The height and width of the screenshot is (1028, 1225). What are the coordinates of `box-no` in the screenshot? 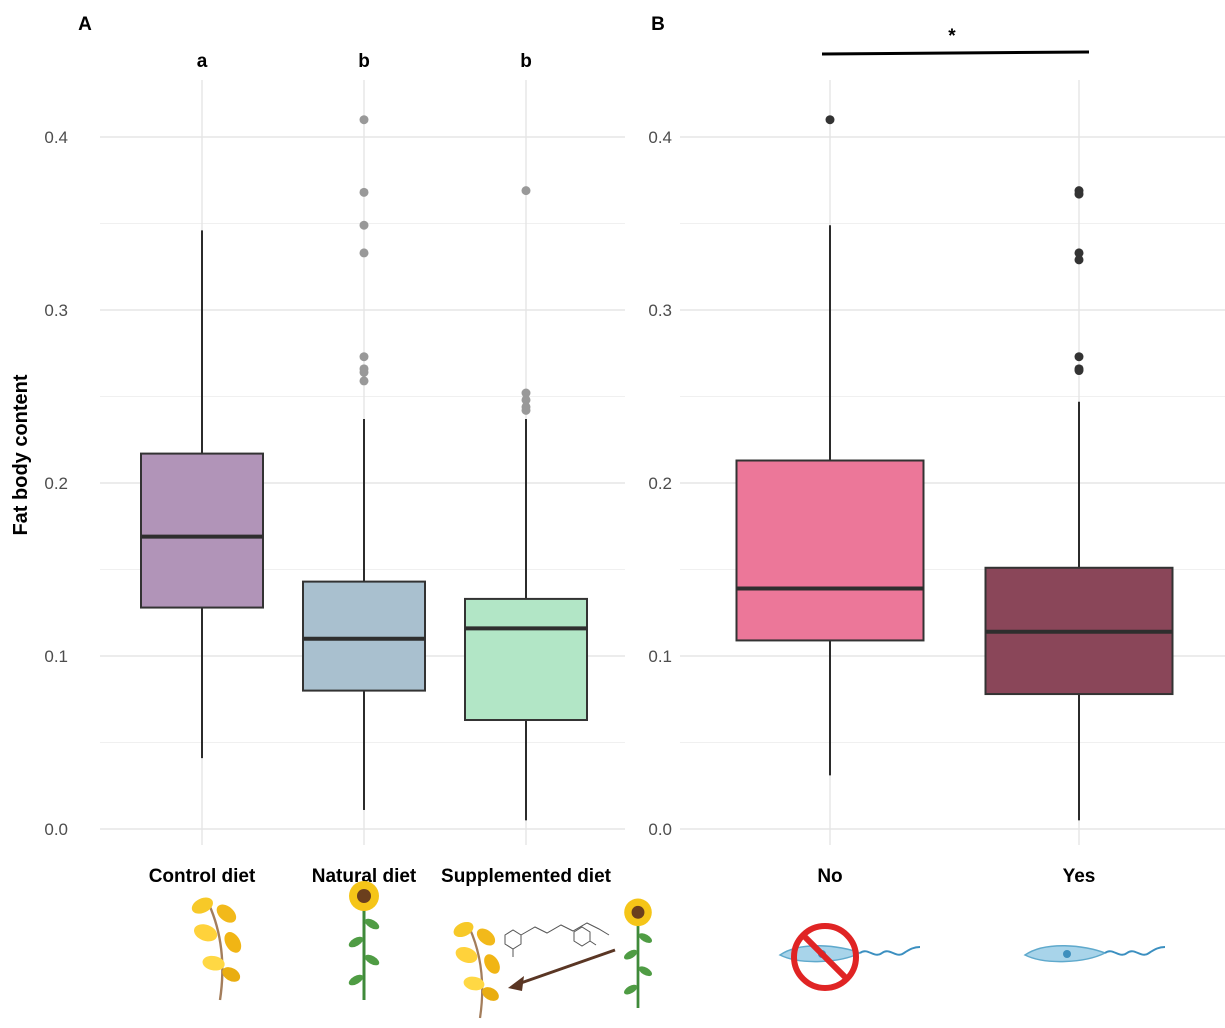 It's located at (830, 445).